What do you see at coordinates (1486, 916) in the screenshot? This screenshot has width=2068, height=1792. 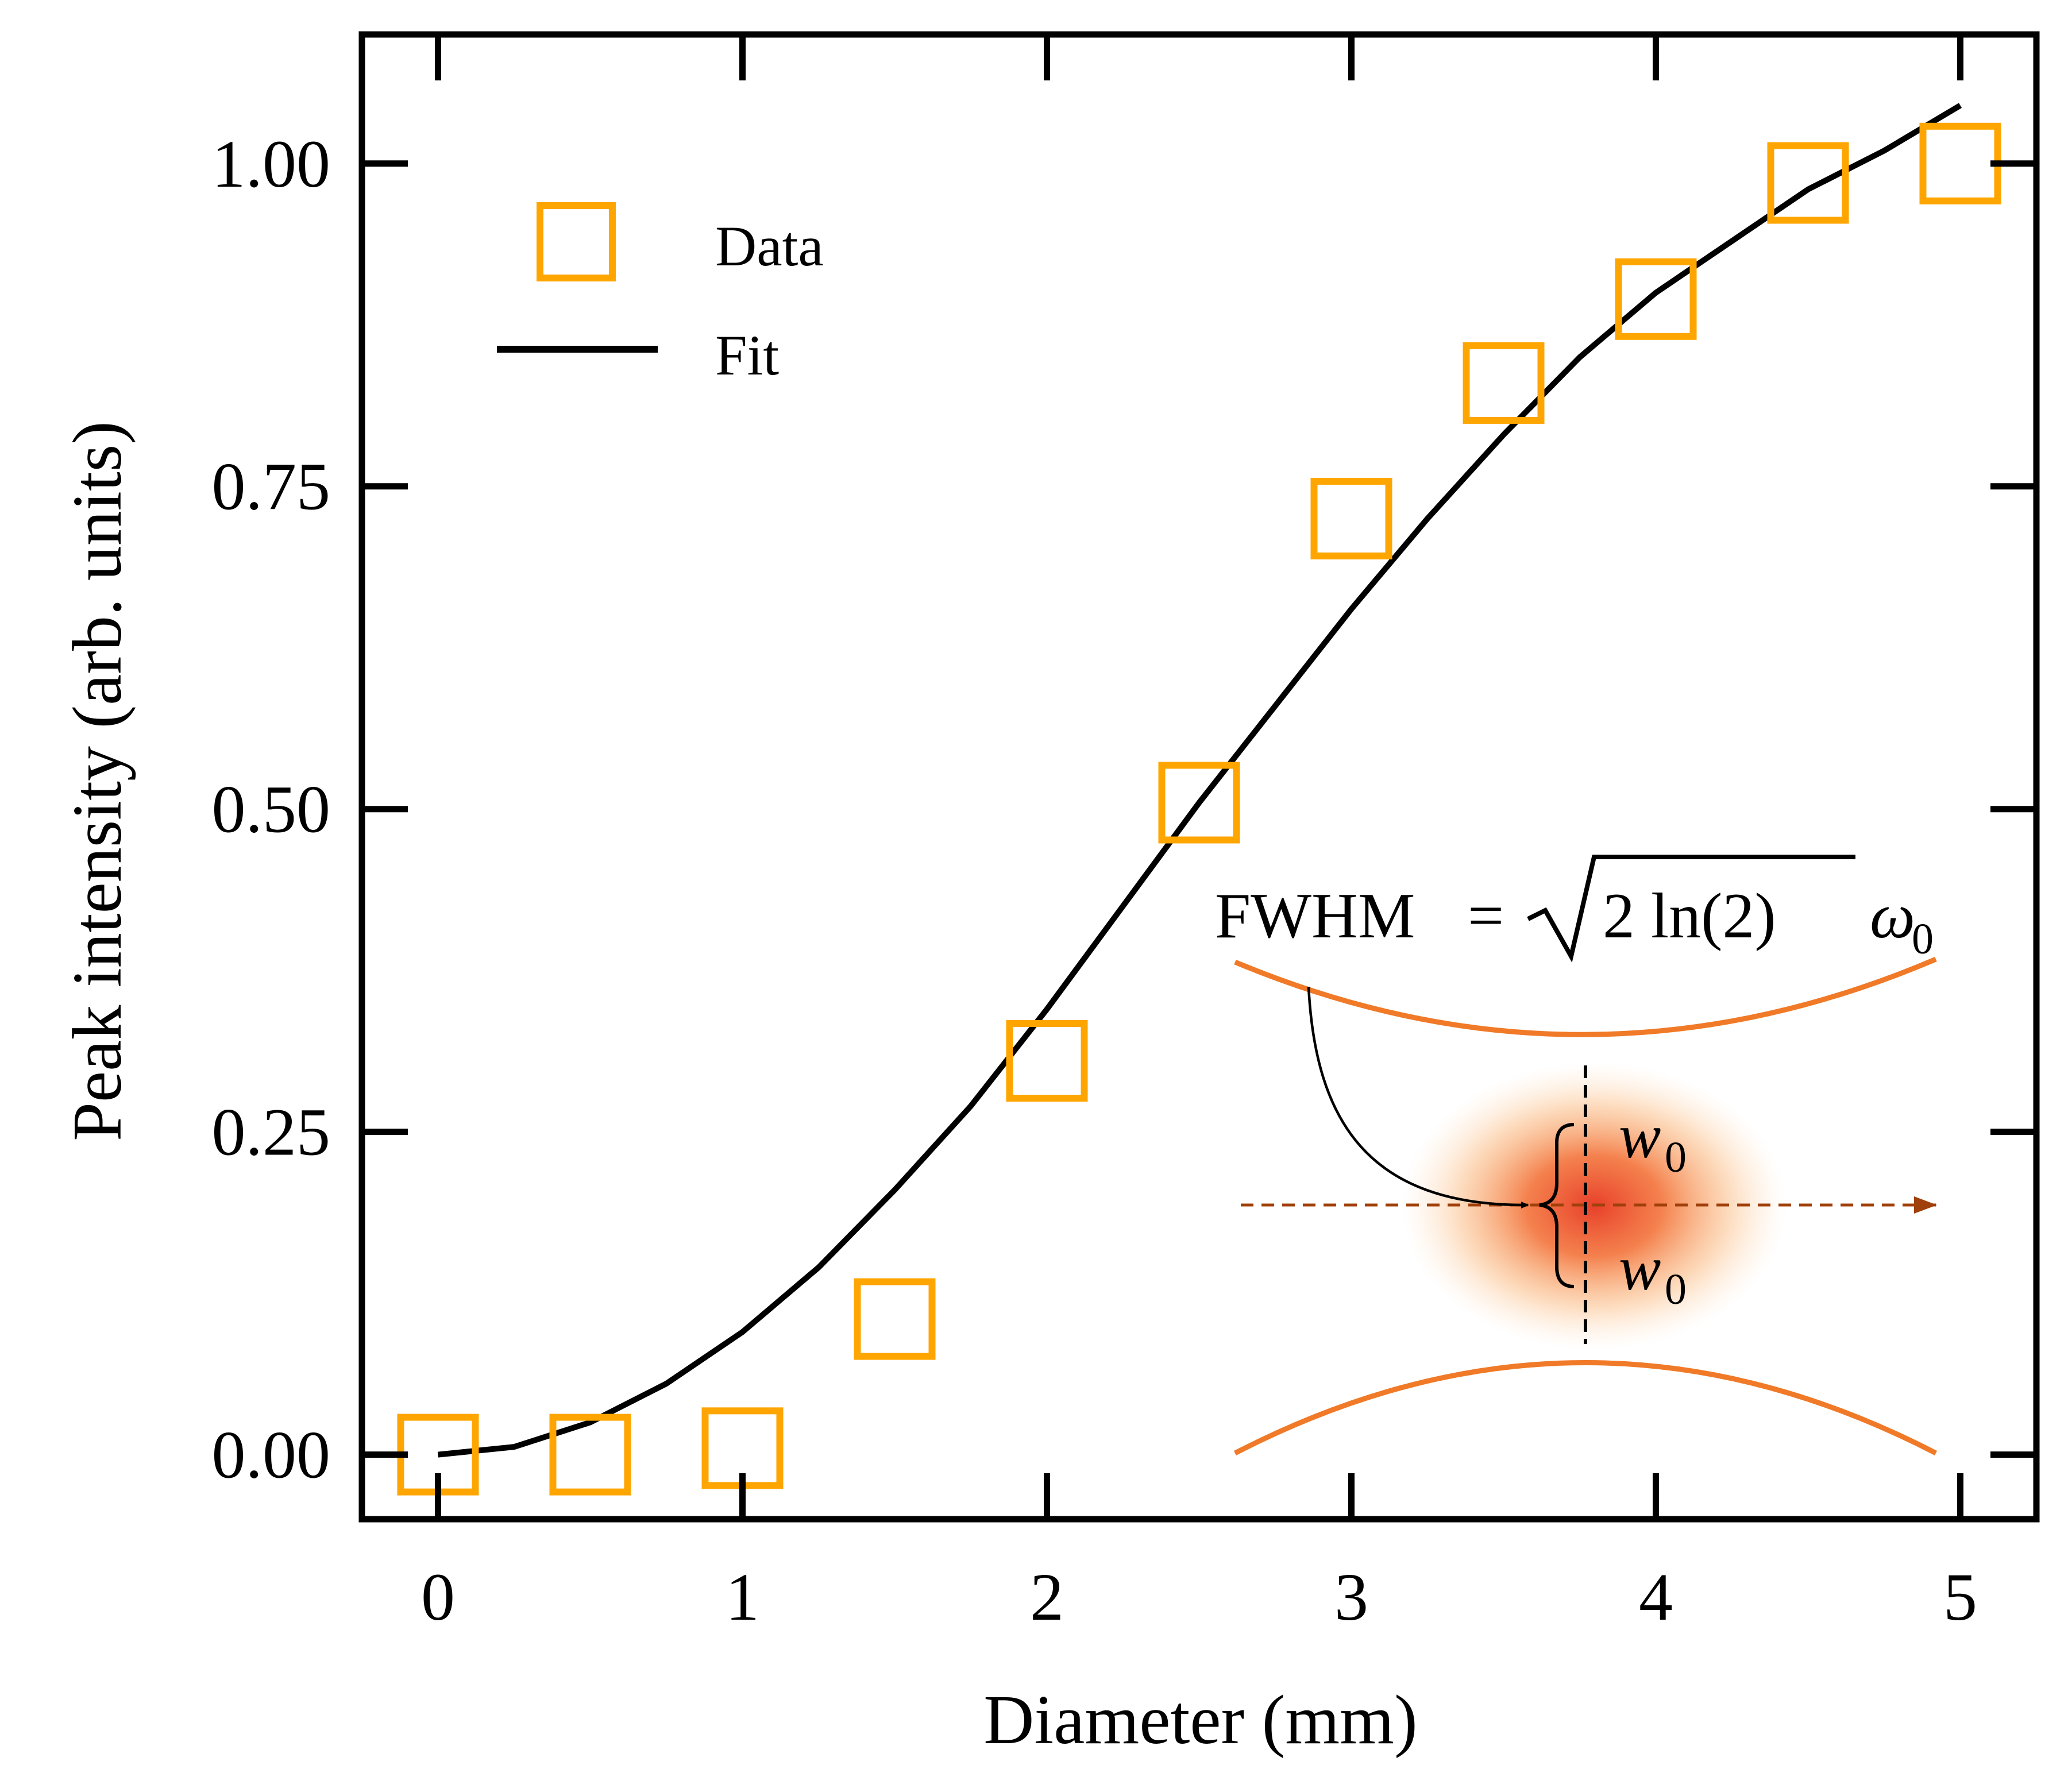 I see `equation-equals: =` at bounding box center [1486, 916].